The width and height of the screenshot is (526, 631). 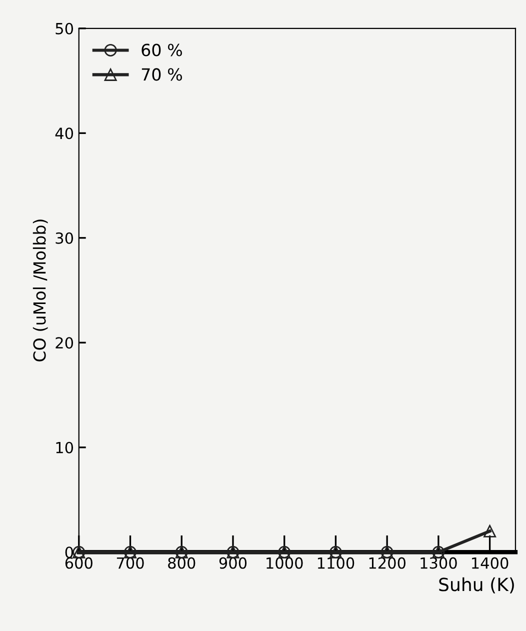 What do you see at coordinates (182, 563) in the screenshot?
I see `x-tick-label: 800` at bounding box center [182, 563].